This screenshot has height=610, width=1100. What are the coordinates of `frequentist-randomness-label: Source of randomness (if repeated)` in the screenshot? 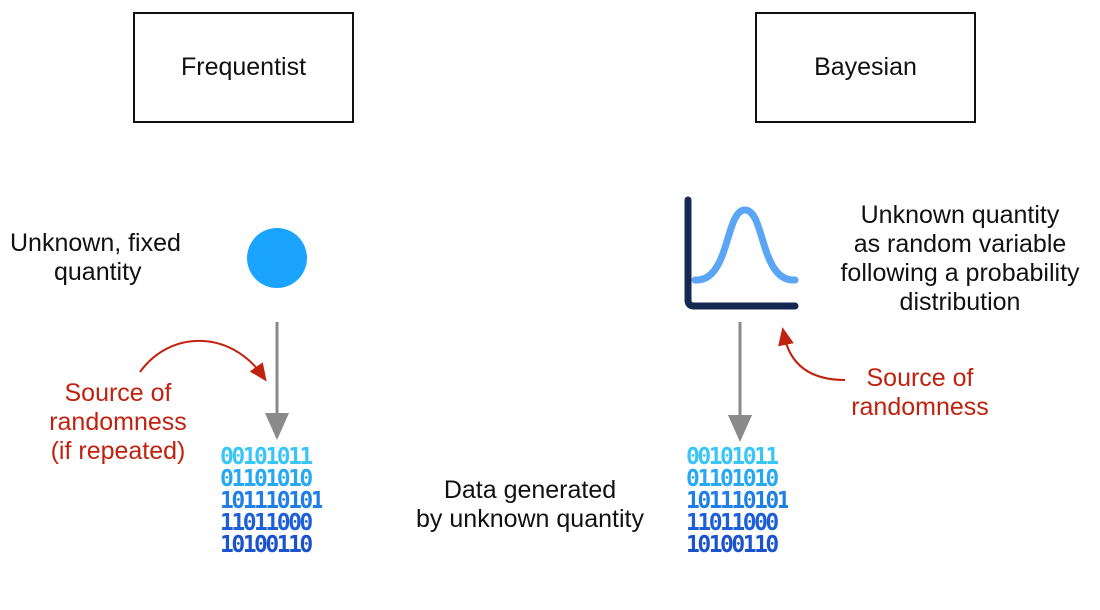 It's located at (118, 422).